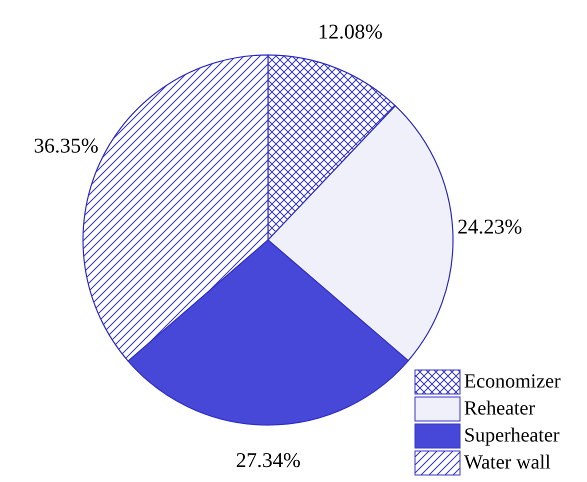 The height and width of the screenshot is (482, 587). What do you see at coordinates (512, 435) in the screenshot?
I see `legend-label: Superheater` at bounding box center [512, 435].